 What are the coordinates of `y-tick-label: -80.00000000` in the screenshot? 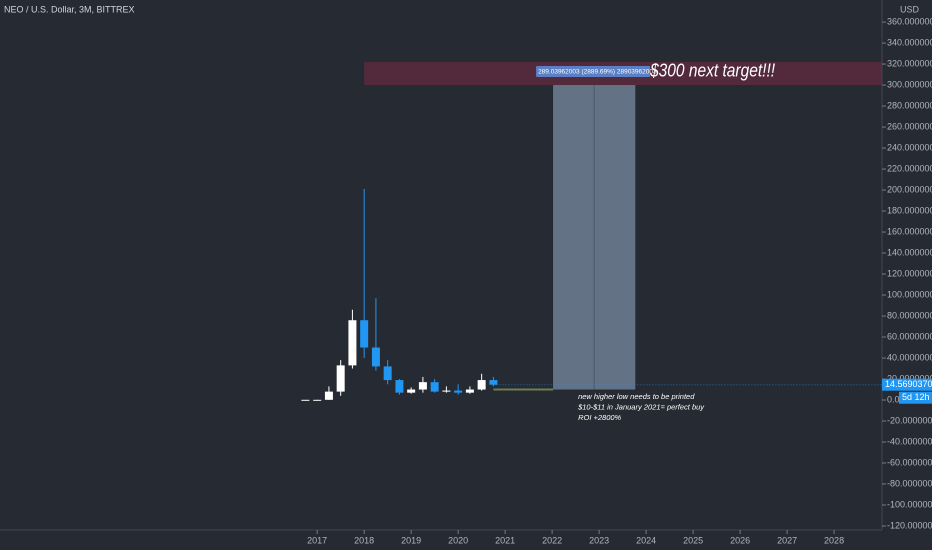 It's located at (909, 483).